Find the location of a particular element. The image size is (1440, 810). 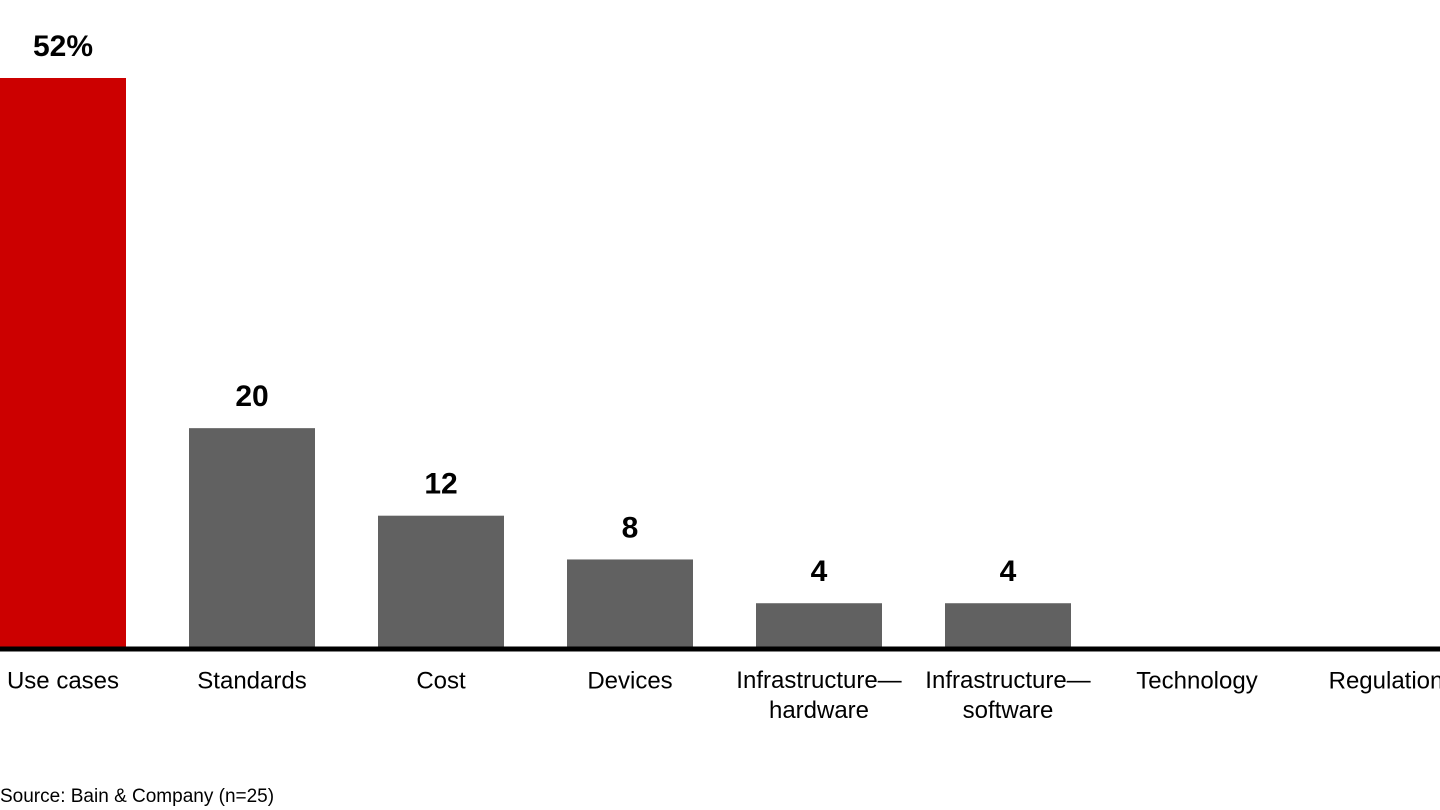

x-tick-label: Cost is located at coordinates (441, 680).